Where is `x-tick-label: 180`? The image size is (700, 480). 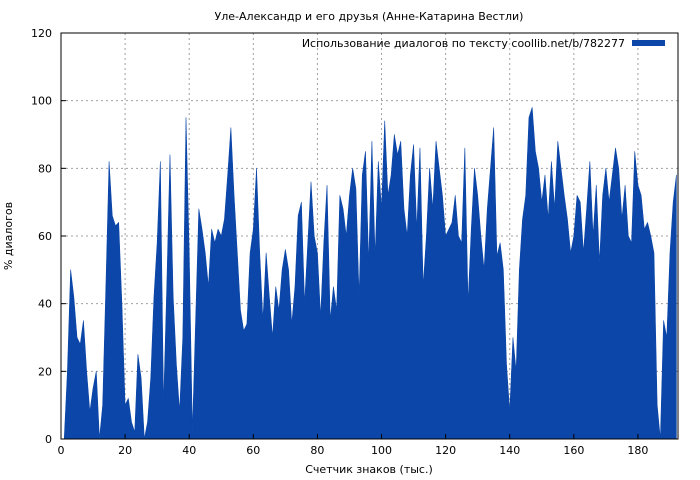 x-tick-label: 180 is located at coordinates (637, 450).